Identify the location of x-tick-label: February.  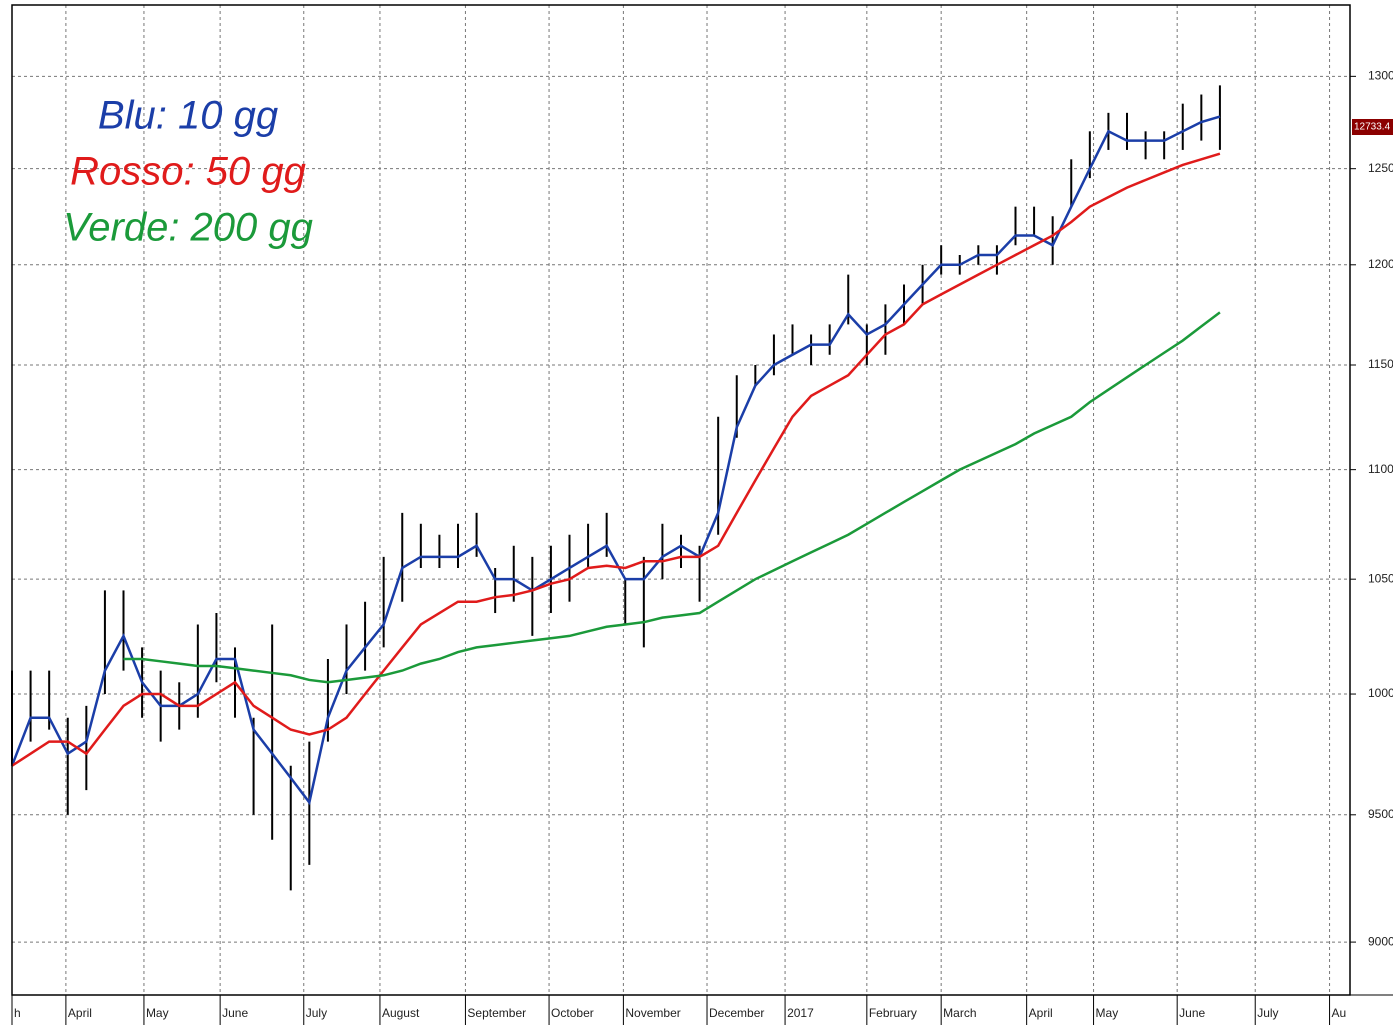
(893, 1013).